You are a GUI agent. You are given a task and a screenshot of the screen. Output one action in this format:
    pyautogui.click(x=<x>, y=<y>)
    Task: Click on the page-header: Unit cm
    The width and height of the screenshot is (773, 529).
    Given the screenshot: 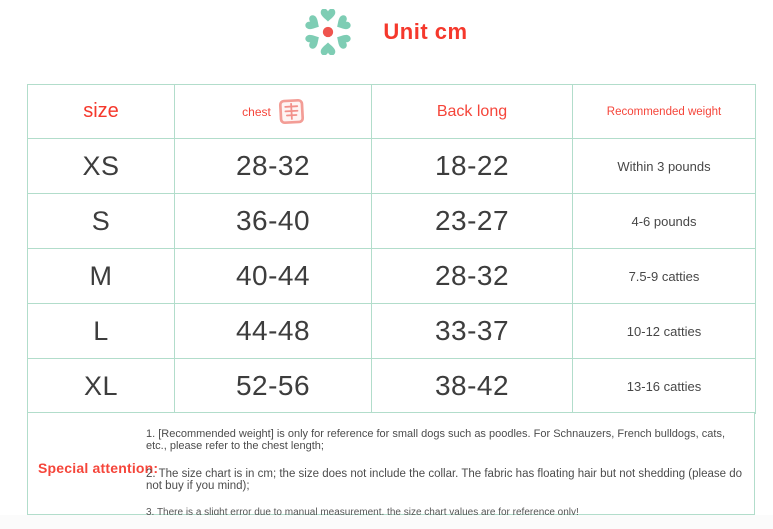 What is the action you would take?
    pyautogui.click(x=386, y=32)
    